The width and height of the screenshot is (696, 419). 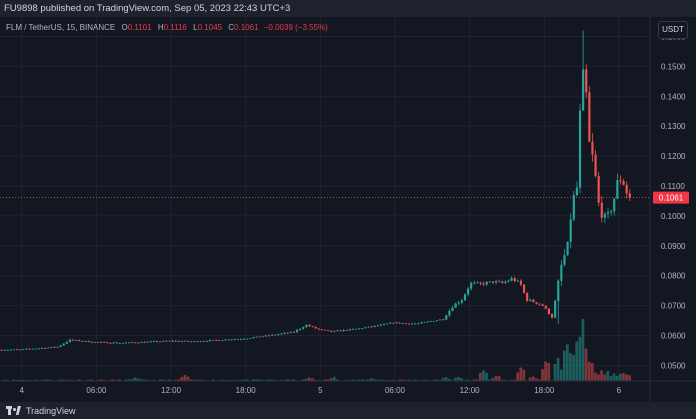 What do you see at coordinates (673, 246) in the screenshot?
I see `y-tick-label: 0.0900` at bounding box center [673, 246].